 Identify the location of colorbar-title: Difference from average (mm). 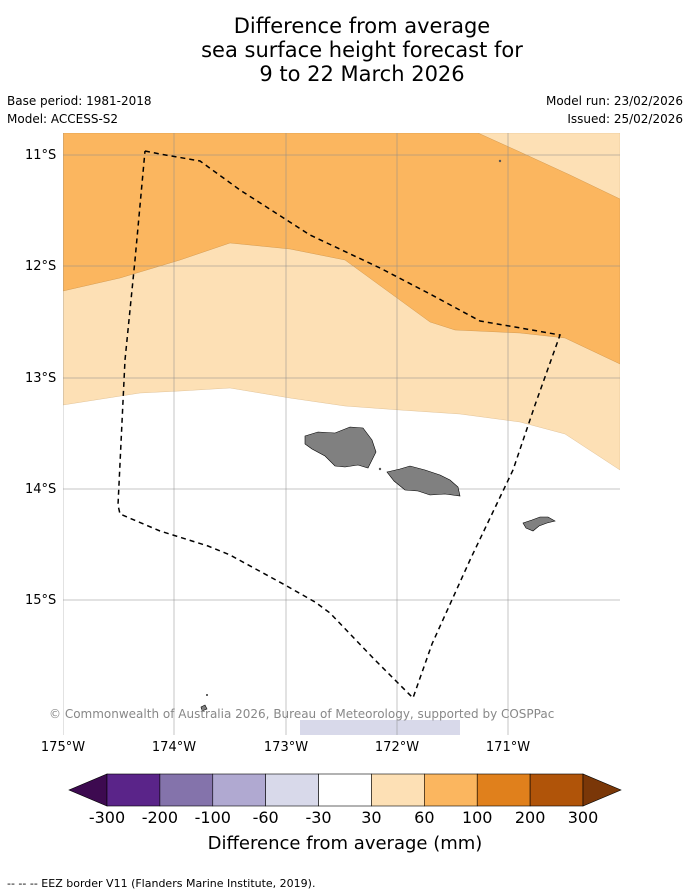
(345, 843).